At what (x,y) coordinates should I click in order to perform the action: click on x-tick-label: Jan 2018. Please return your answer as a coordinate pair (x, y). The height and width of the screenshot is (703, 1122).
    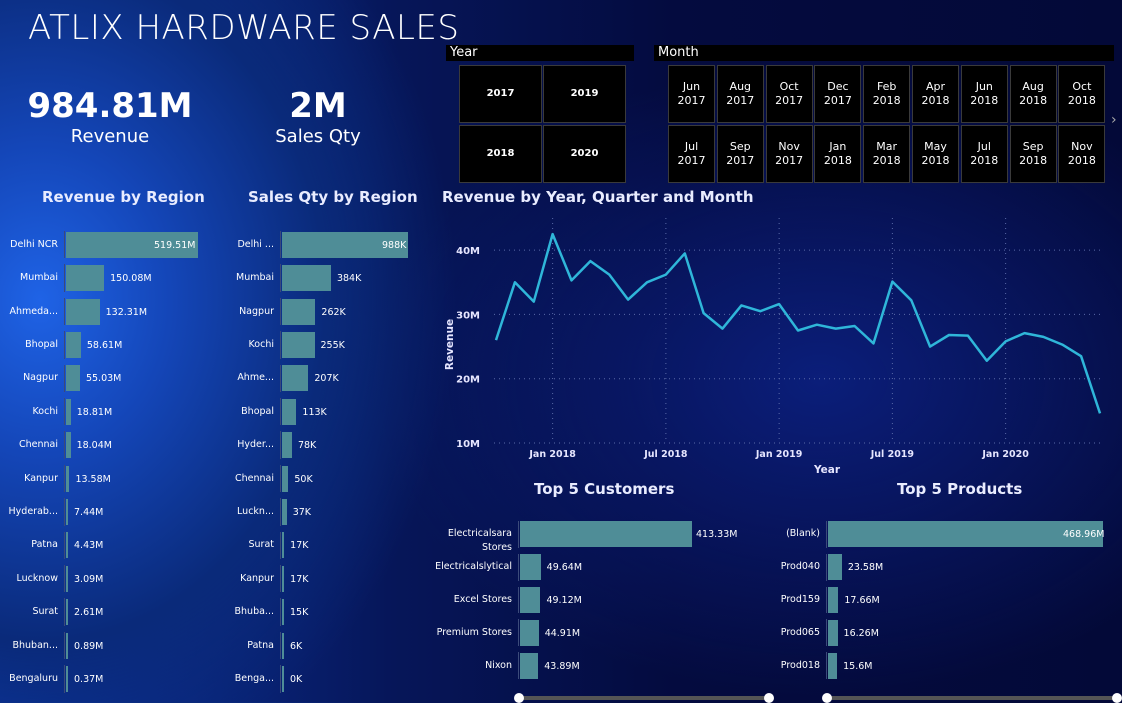
    Looking at the image, I should click on (552, 454).